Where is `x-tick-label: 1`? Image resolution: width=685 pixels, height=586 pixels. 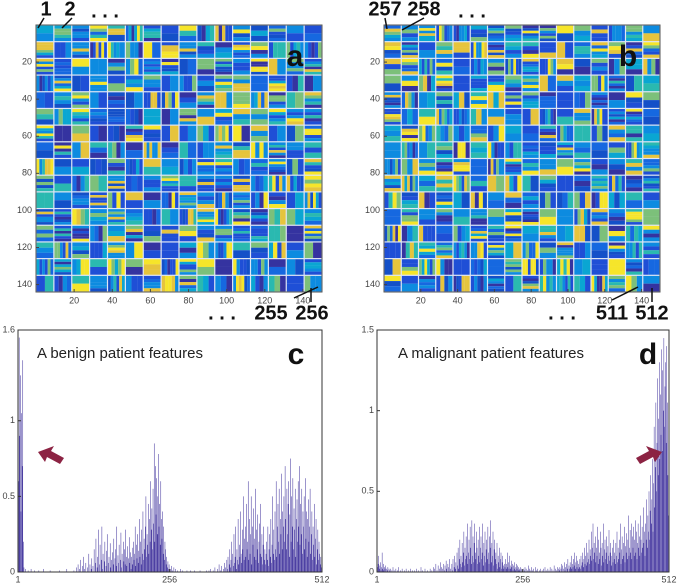
x-tick-label: 1 is located at coordinates (376, 579).